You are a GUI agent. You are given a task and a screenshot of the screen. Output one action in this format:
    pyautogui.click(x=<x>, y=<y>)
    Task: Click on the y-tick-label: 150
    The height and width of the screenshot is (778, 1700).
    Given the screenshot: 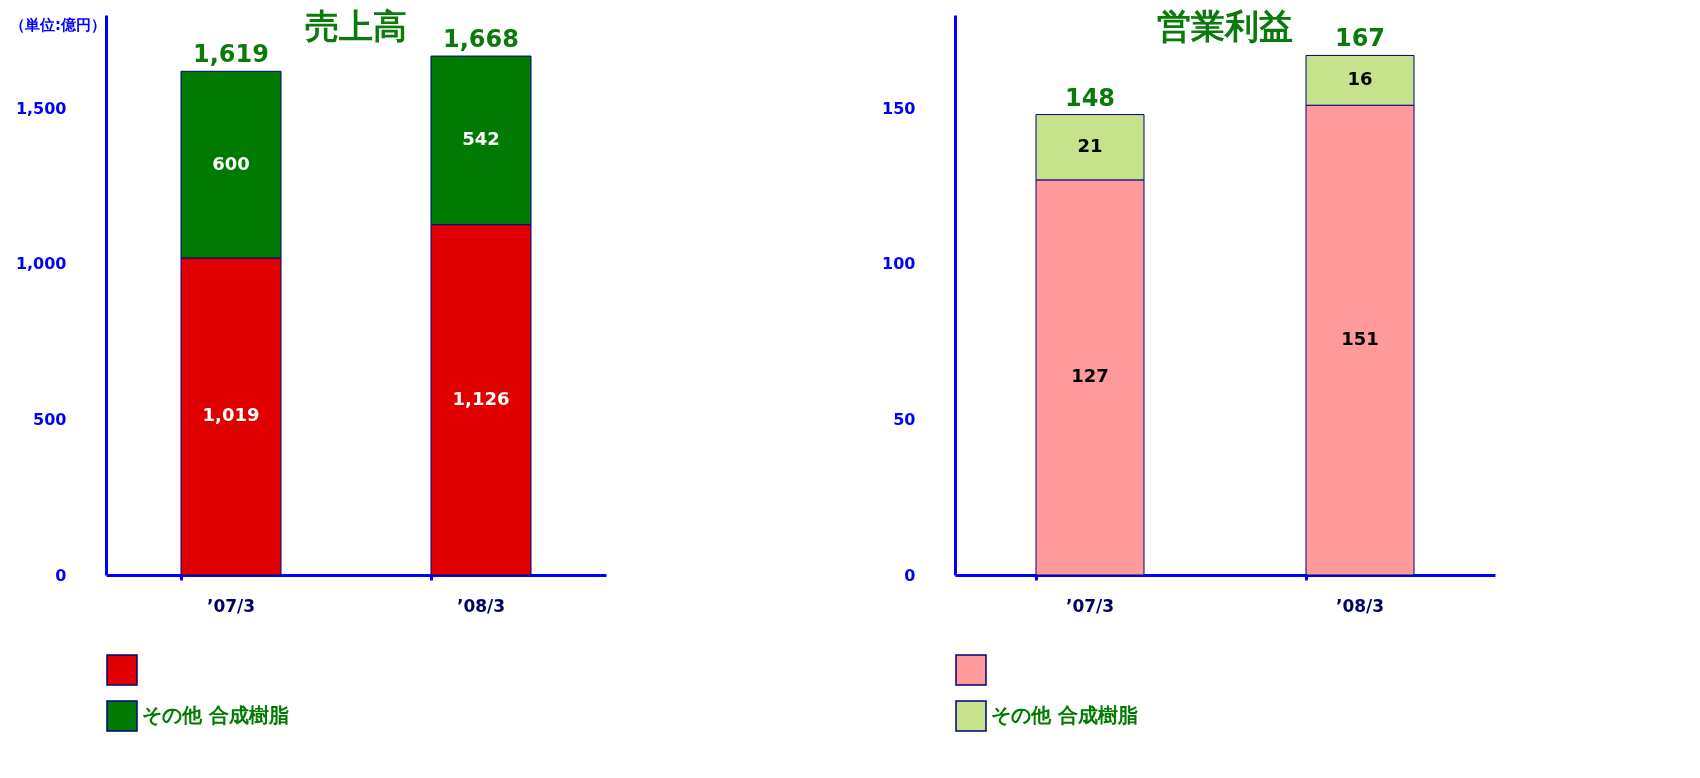 What is the action you would take?
    pyautogui.click(x=899, y=108)
    